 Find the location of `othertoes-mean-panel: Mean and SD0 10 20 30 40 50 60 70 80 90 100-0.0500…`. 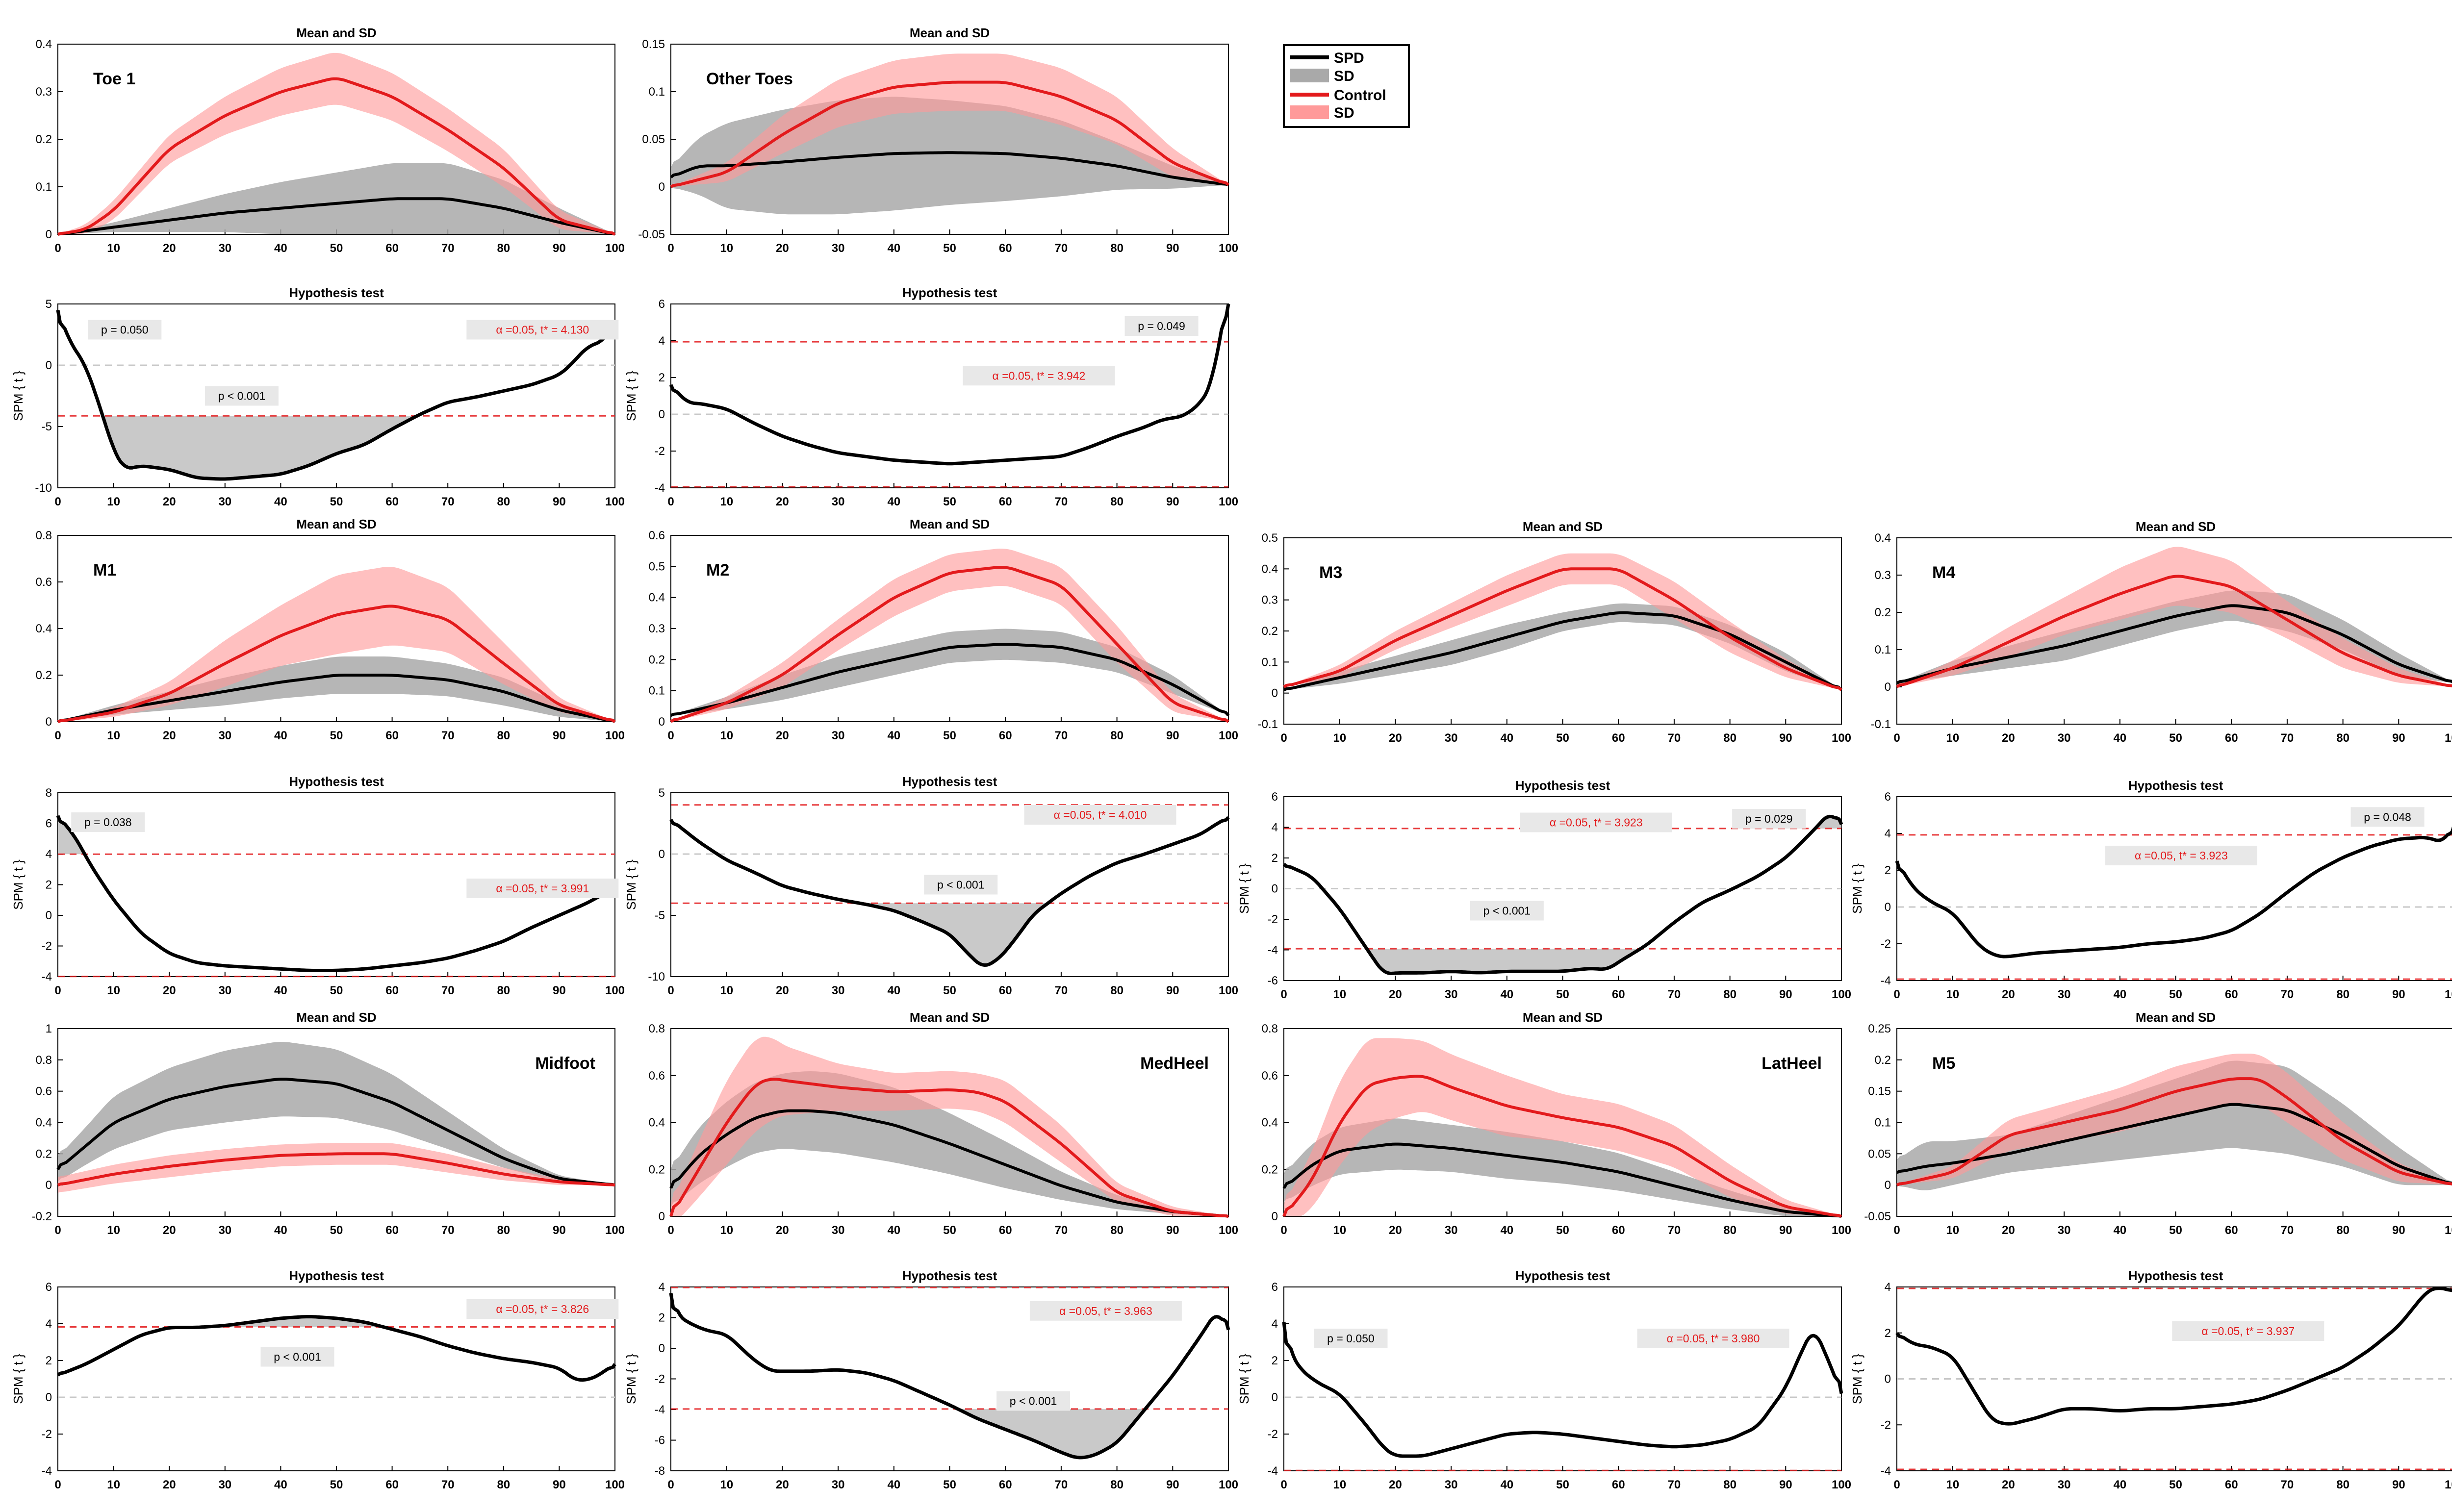

othertoes-mean-panel: Mean and SD0 10 20 30 40 50 60 70 80 90 100-0.0500… is located at coordinates (938, 140).